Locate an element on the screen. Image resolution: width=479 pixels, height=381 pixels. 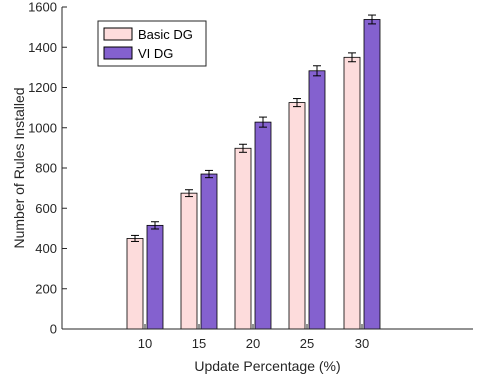
x-ticks-group: 10 15 20 25 30 is located at coordinates (253, 337).